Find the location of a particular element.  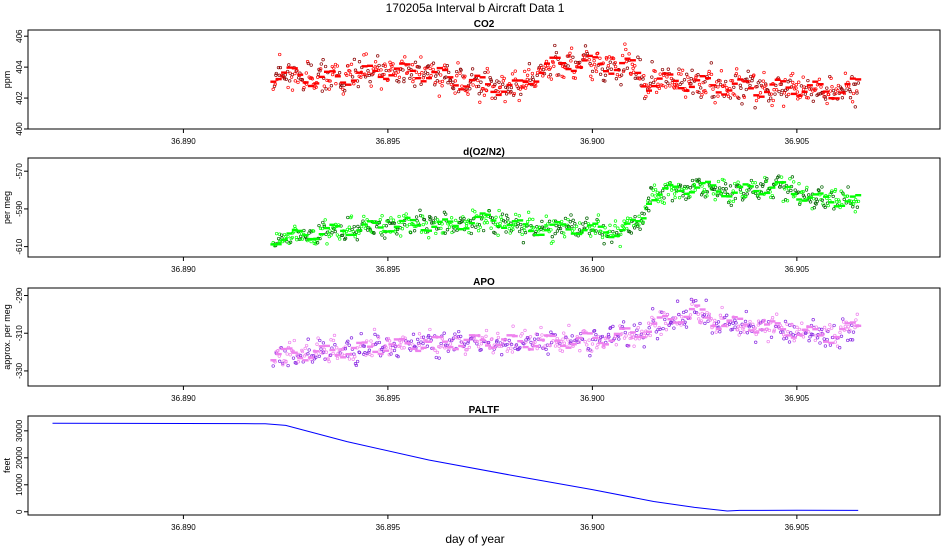

panel-o2n2-yticks: -610 -590 -570 is located at coordinates (21, 209).